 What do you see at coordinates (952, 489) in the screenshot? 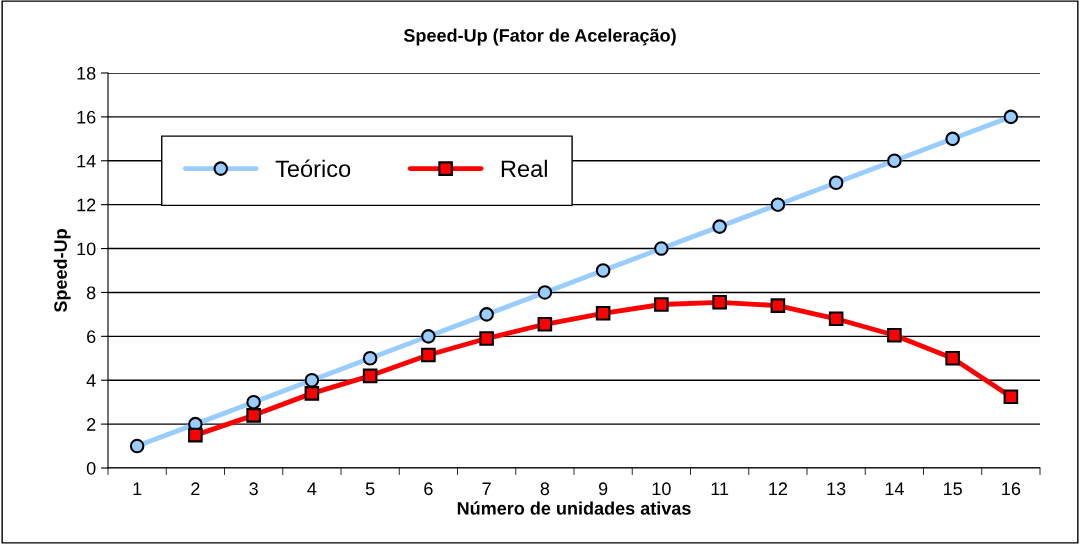
I see `x-tick-label: 15` at bounding box center [952, 489].